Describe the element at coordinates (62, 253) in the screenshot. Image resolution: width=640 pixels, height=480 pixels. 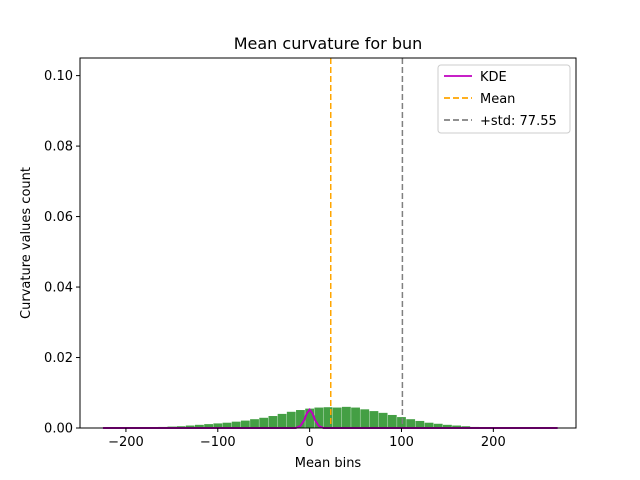
I see `y-axis: 0.00 0.02 0.04 0.06 0.08 0.10` at that location.